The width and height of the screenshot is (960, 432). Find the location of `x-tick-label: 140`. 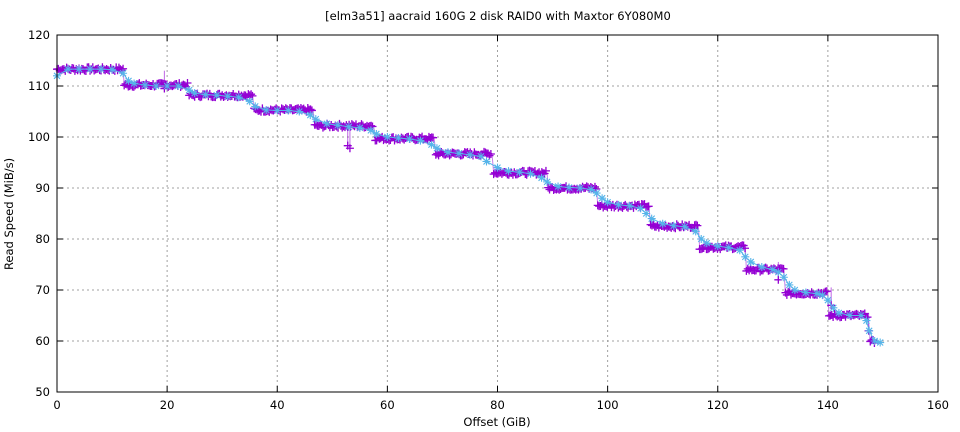

x-tick-label: 140 is located at coordinates (828, 405).